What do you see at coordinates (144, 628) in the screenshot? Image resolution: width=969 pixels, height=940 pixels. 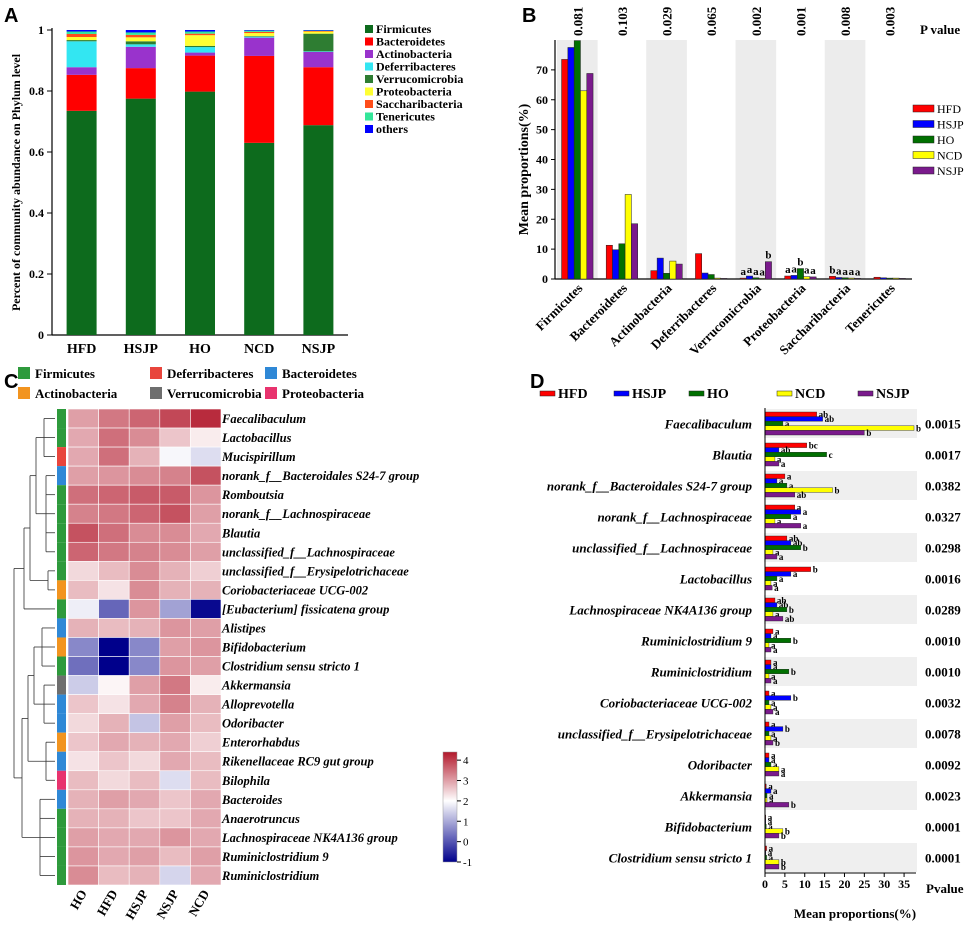 I see `c-cell-alistipes-hsjp` at bounding box center [144, 628].